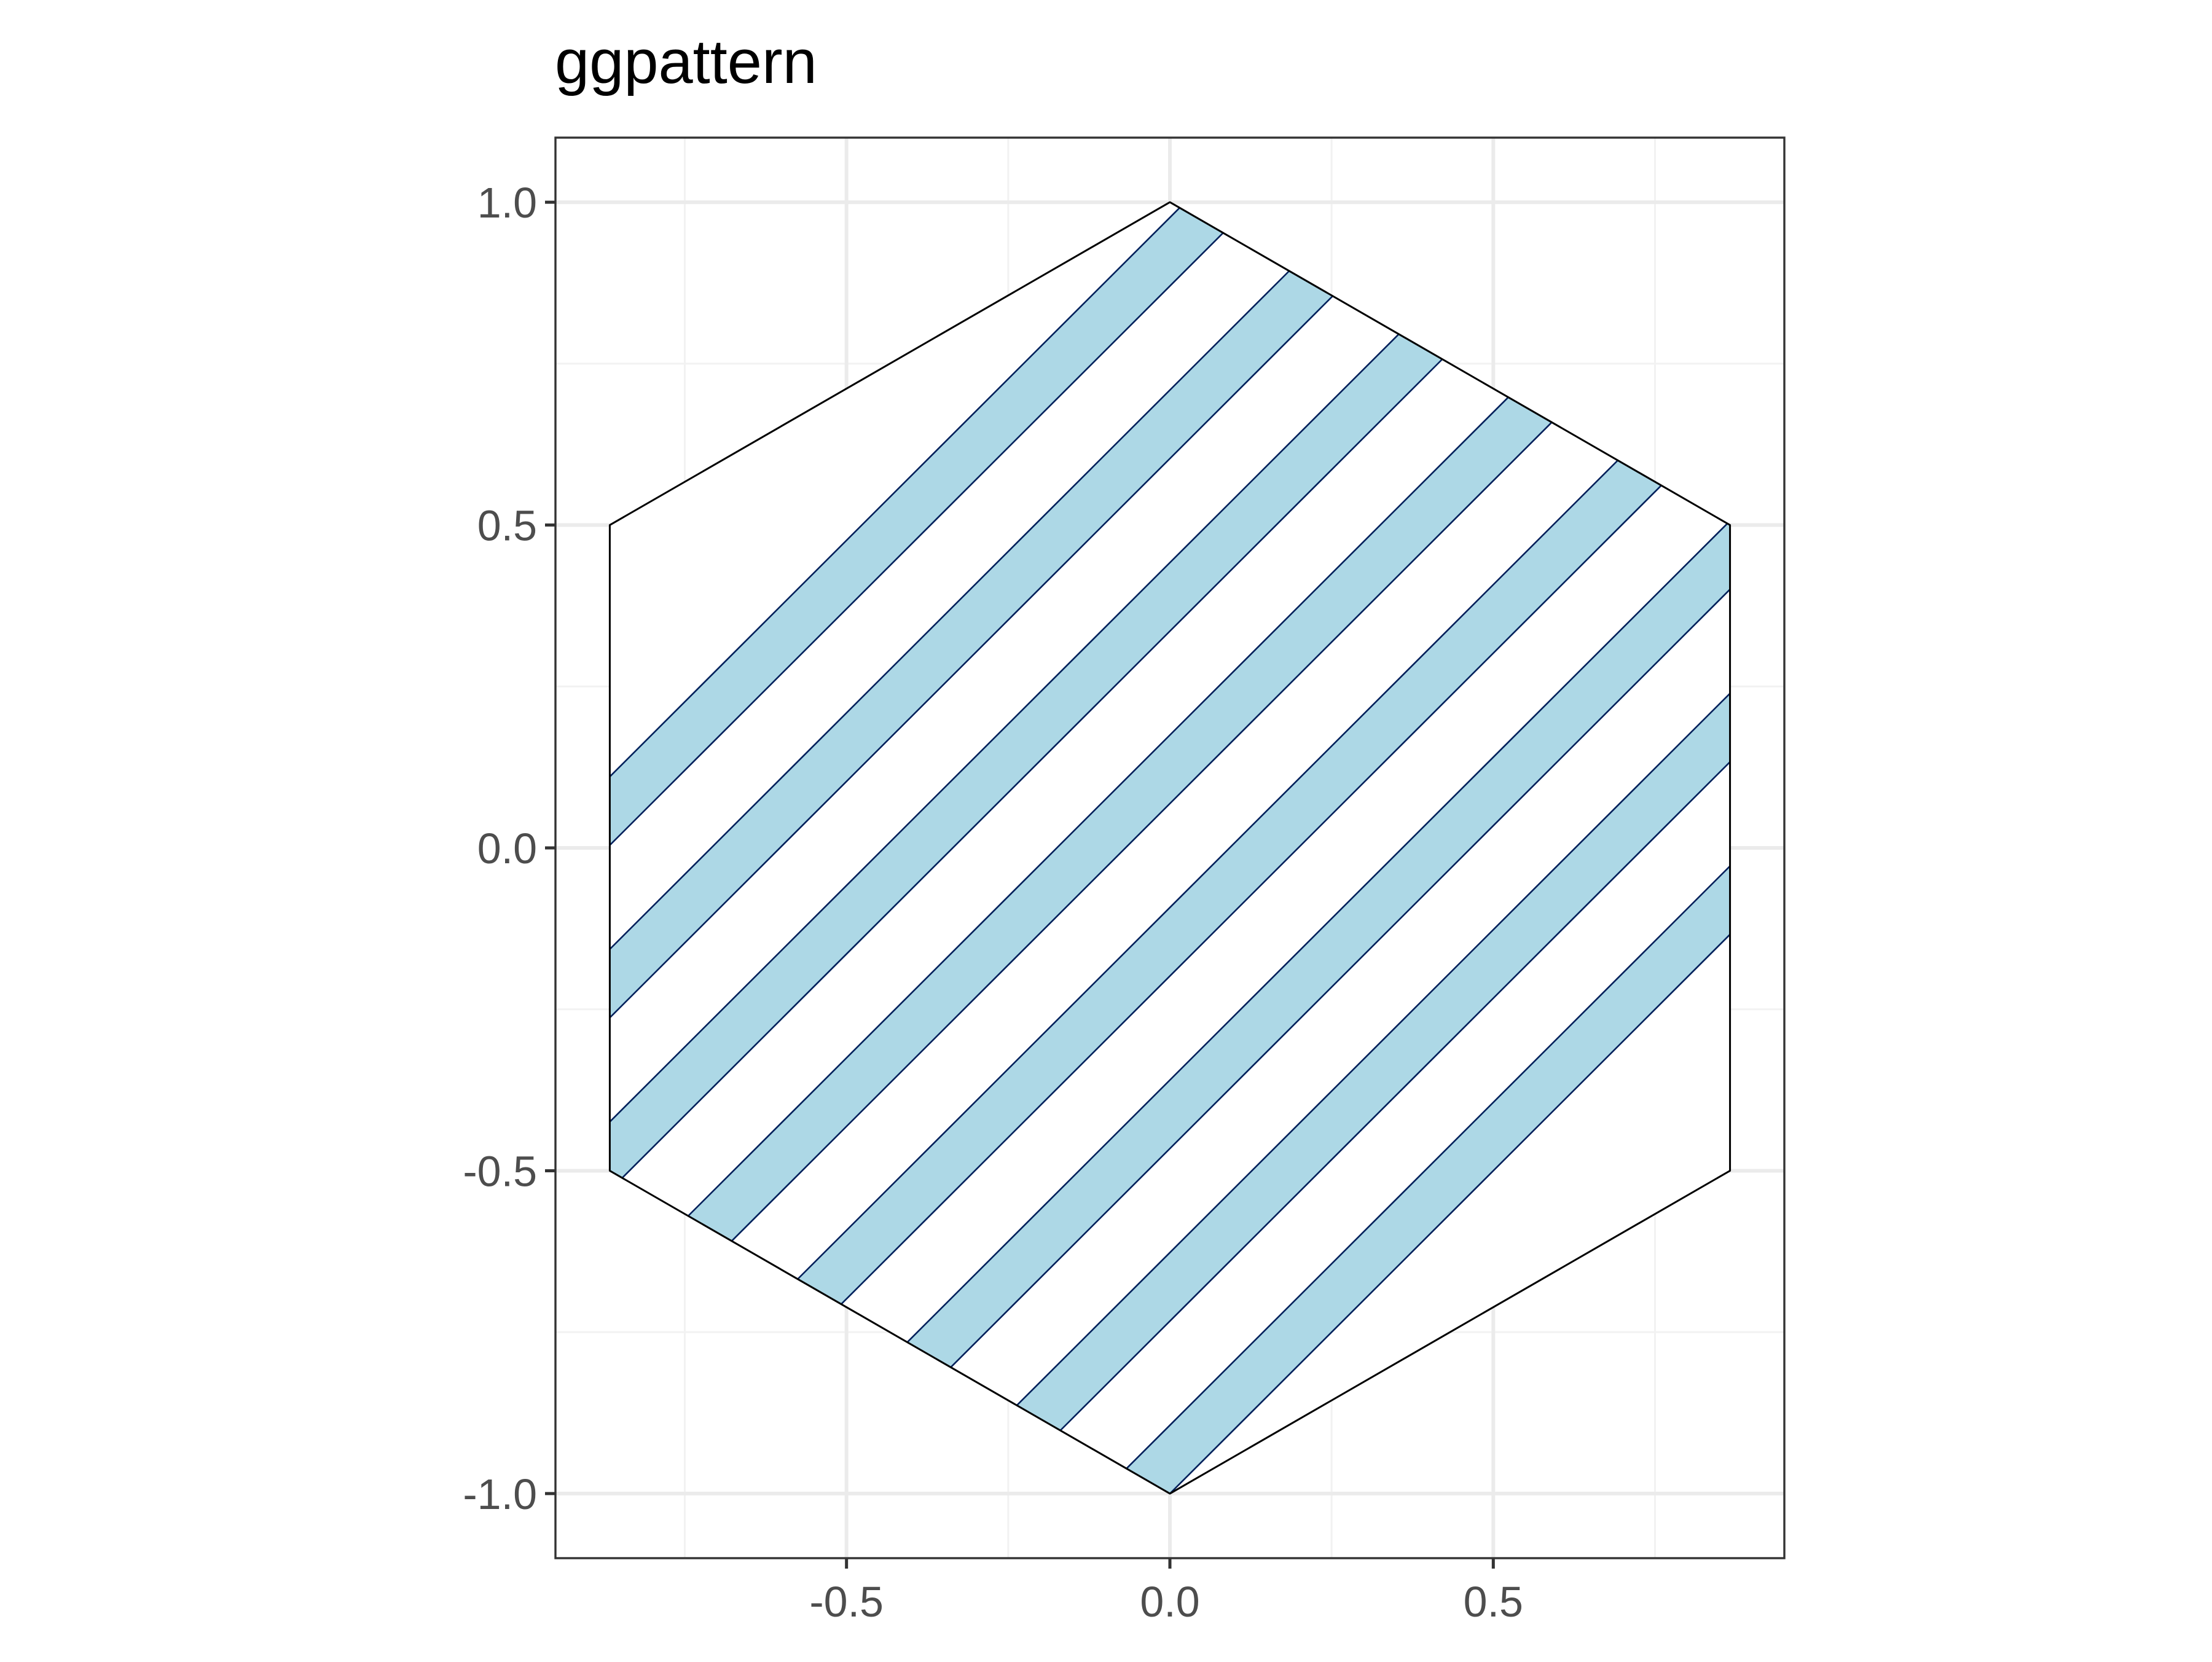 Image resolution: width=2212 pixels, height=1662 pixels. I want to click on y-tick-label: 0.5, so click(507, 526).